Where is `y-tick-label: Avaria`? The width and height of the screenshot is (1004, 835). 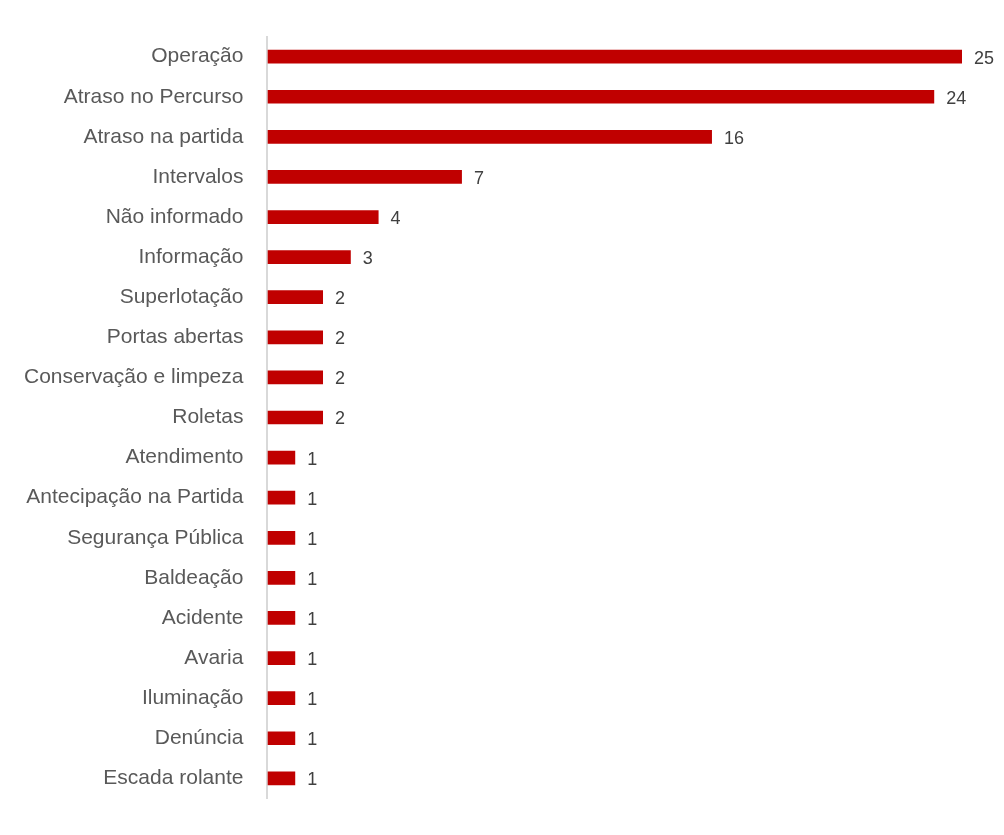 y-tick-label: Avaria is located at coordinates (214, 656).